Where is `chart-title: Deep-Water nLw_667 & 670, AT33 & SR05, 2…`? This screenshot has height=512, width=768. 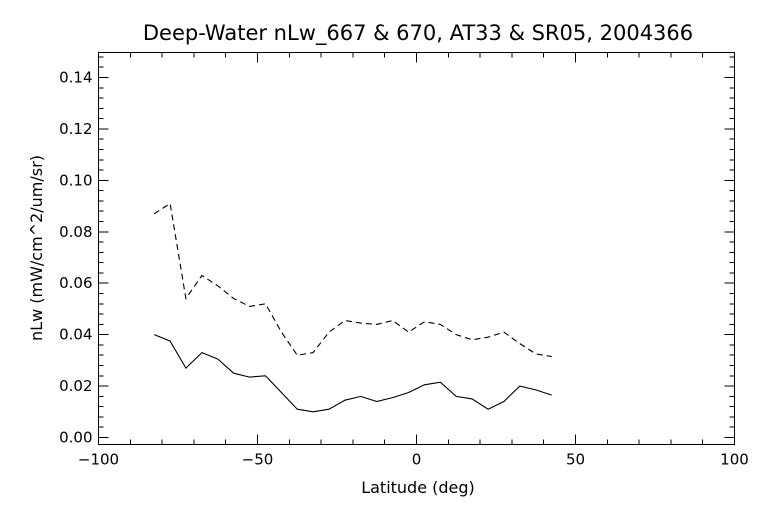
chart-title: Deep-Water nLw_667 & 670, AT33 & SR05, 2… is located at coordinates (418, 33).